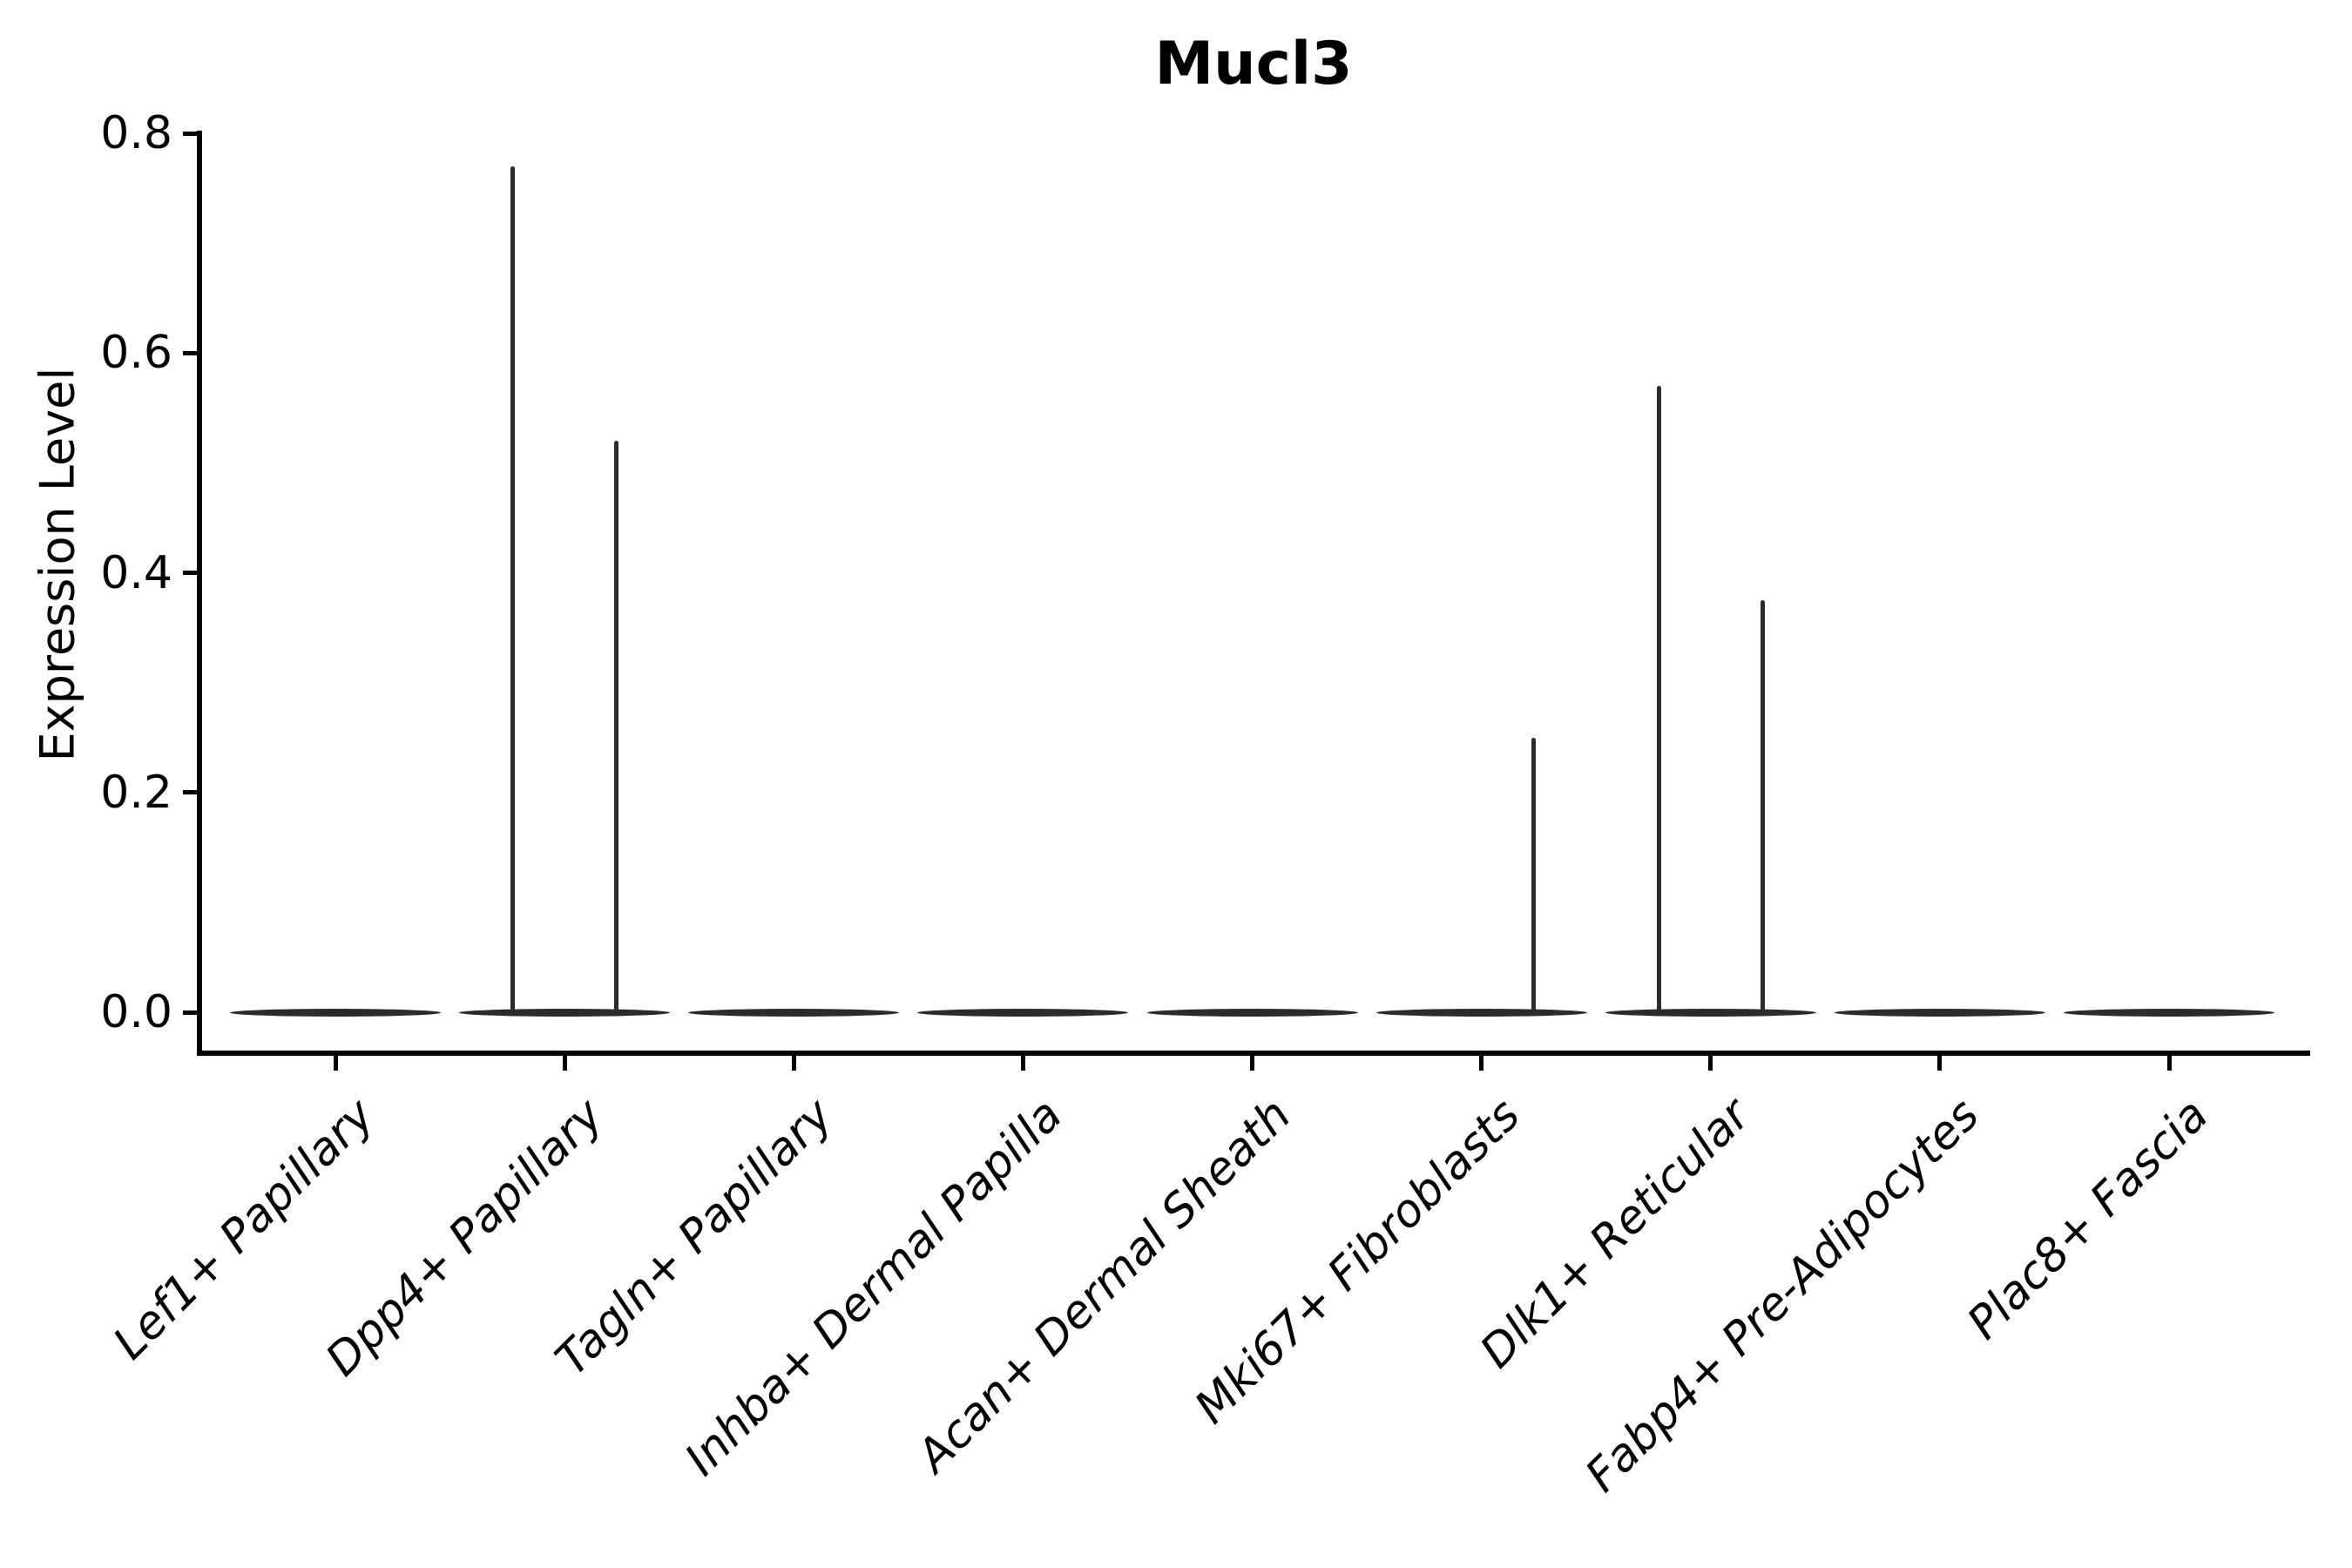 The width and height of the screenshot is (2352, 1568). Describe the element at coordinates (136, 133) in the screenshot. I see `y-tick-label: 0.8` at that location.